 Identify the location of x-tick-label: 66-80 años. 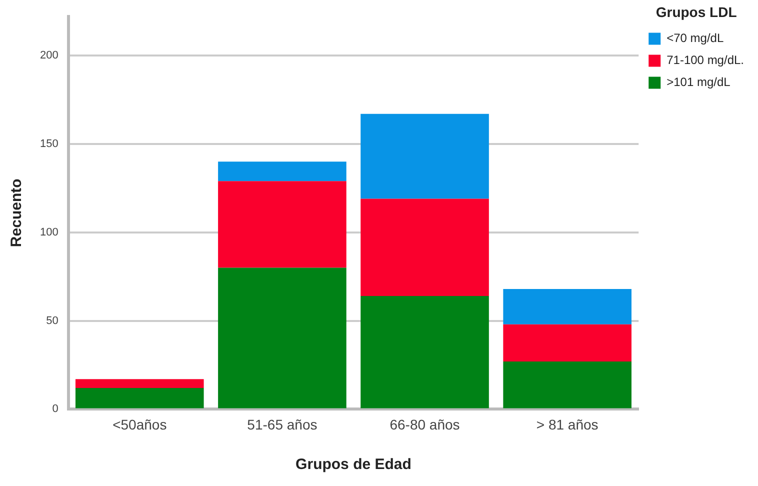
(425, 424).